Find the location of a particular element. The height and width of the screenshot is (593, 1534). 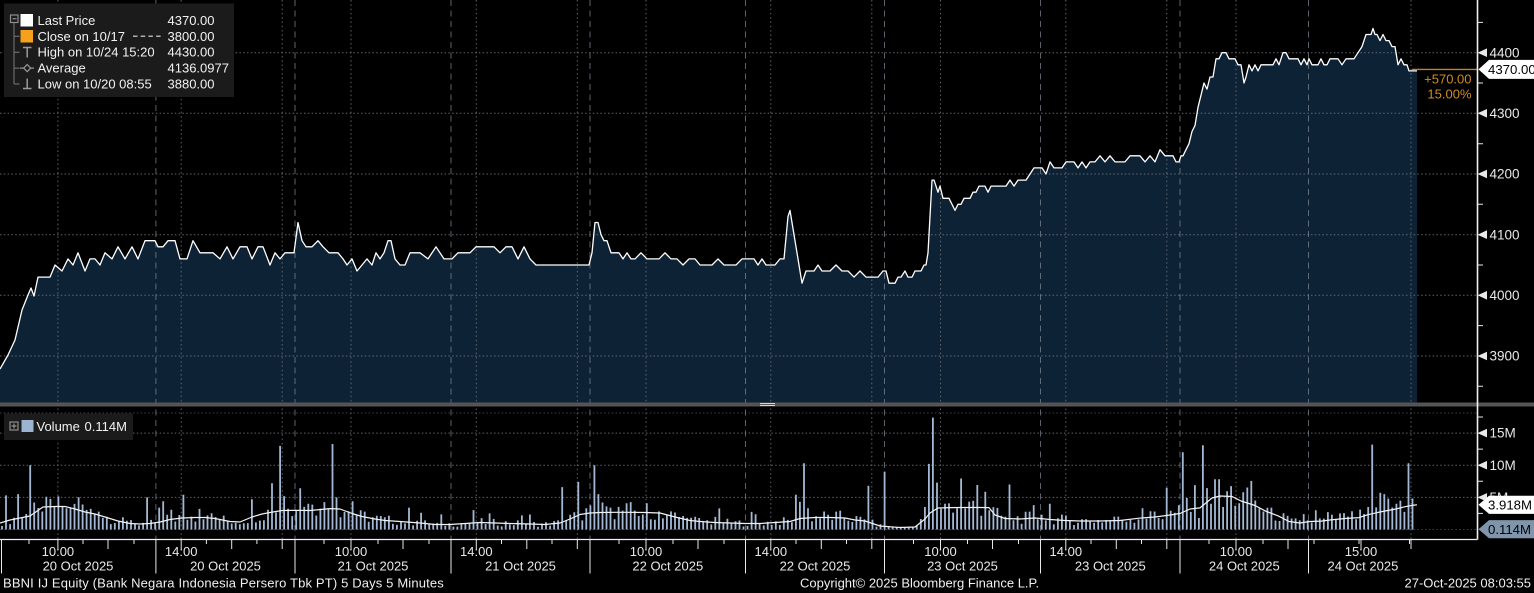

svg-text: 3800.00 is located at coordinates (191, 36).